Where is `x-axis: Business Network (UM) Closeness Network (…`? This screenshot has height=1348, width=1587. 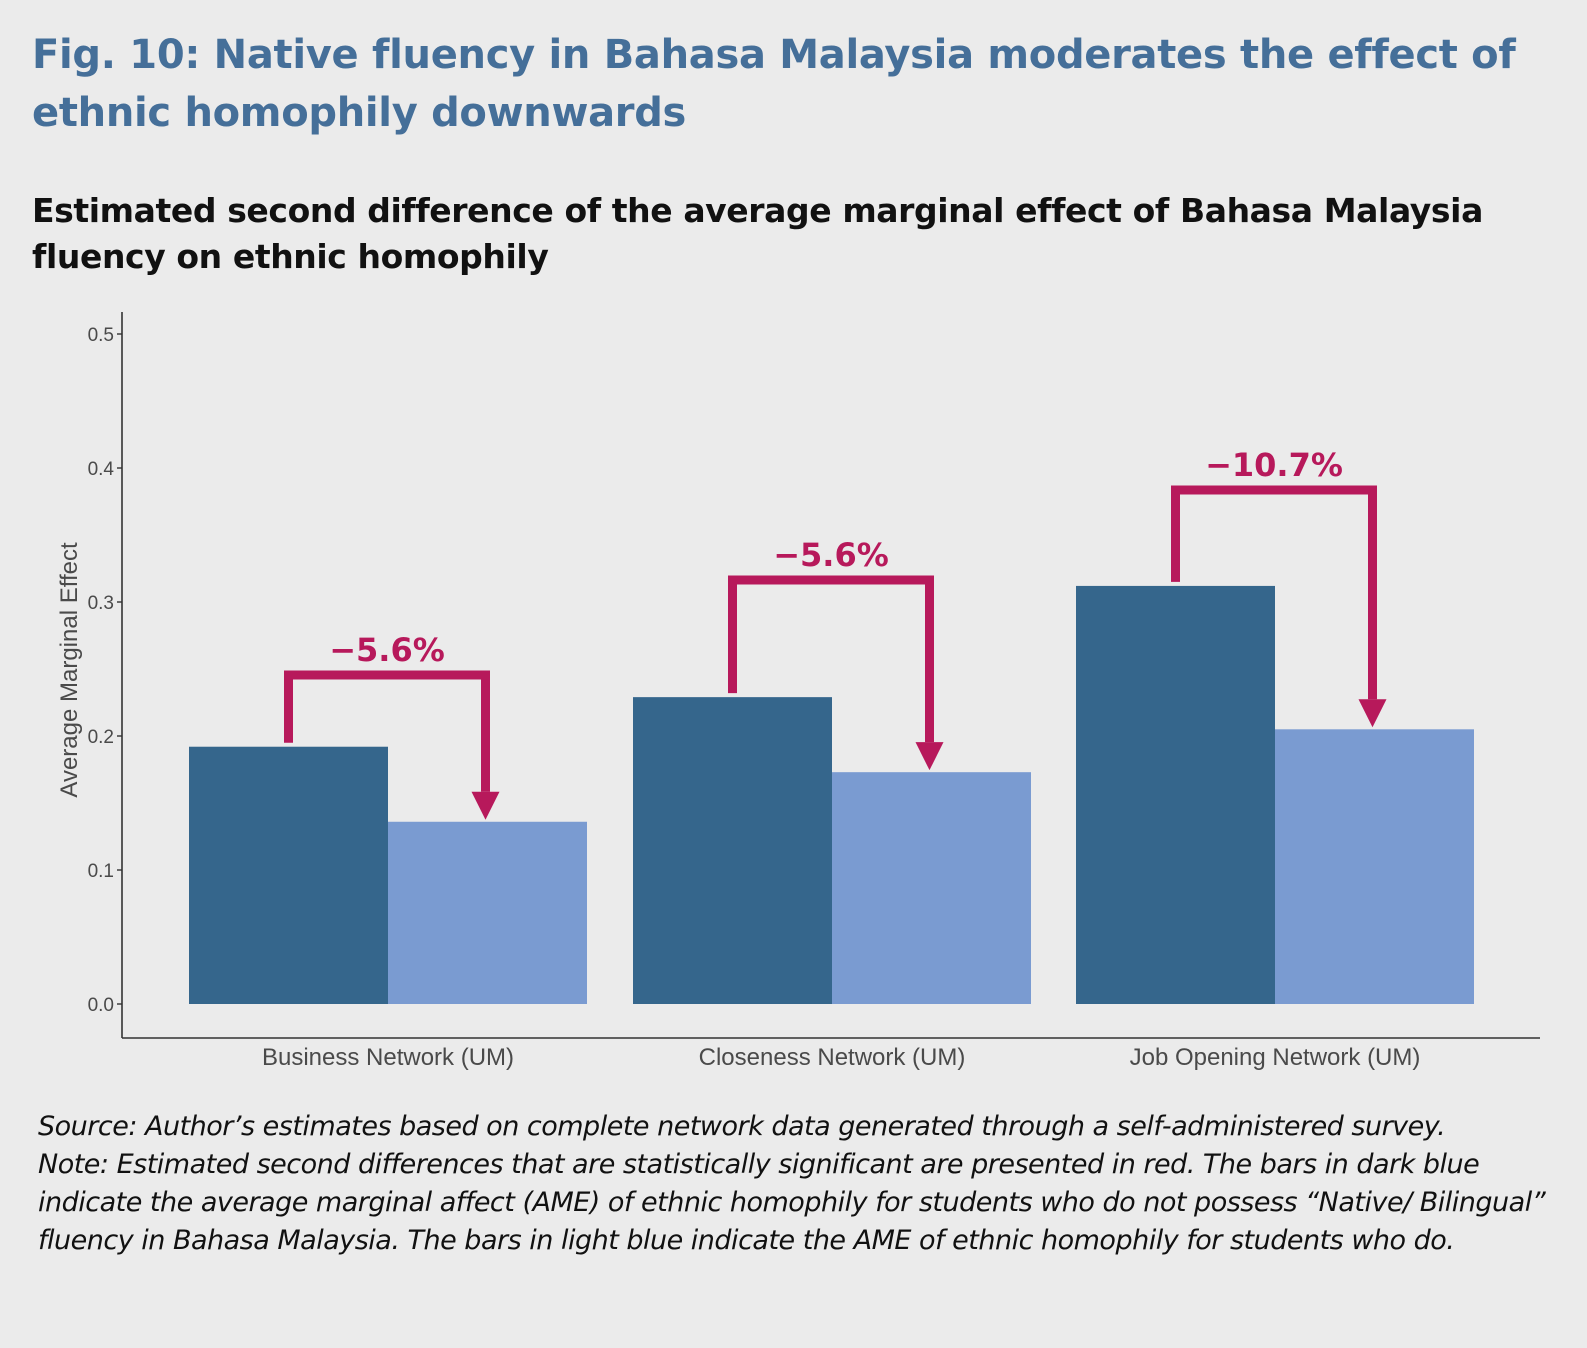
x-axis: Business Network (UM) Closeness Network (… is located at coordinates (831, 1054).